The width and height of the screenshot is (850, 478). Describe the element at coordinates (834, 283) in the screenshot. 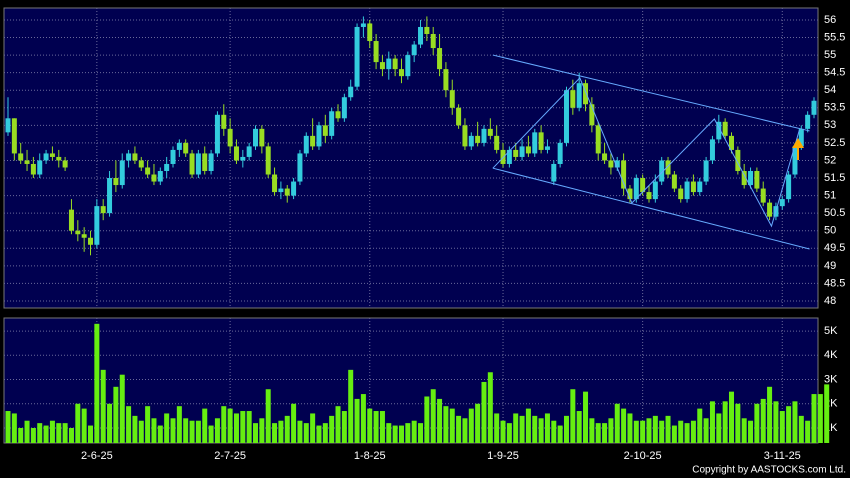

I see `y-tick-label: 48.5` at that location.